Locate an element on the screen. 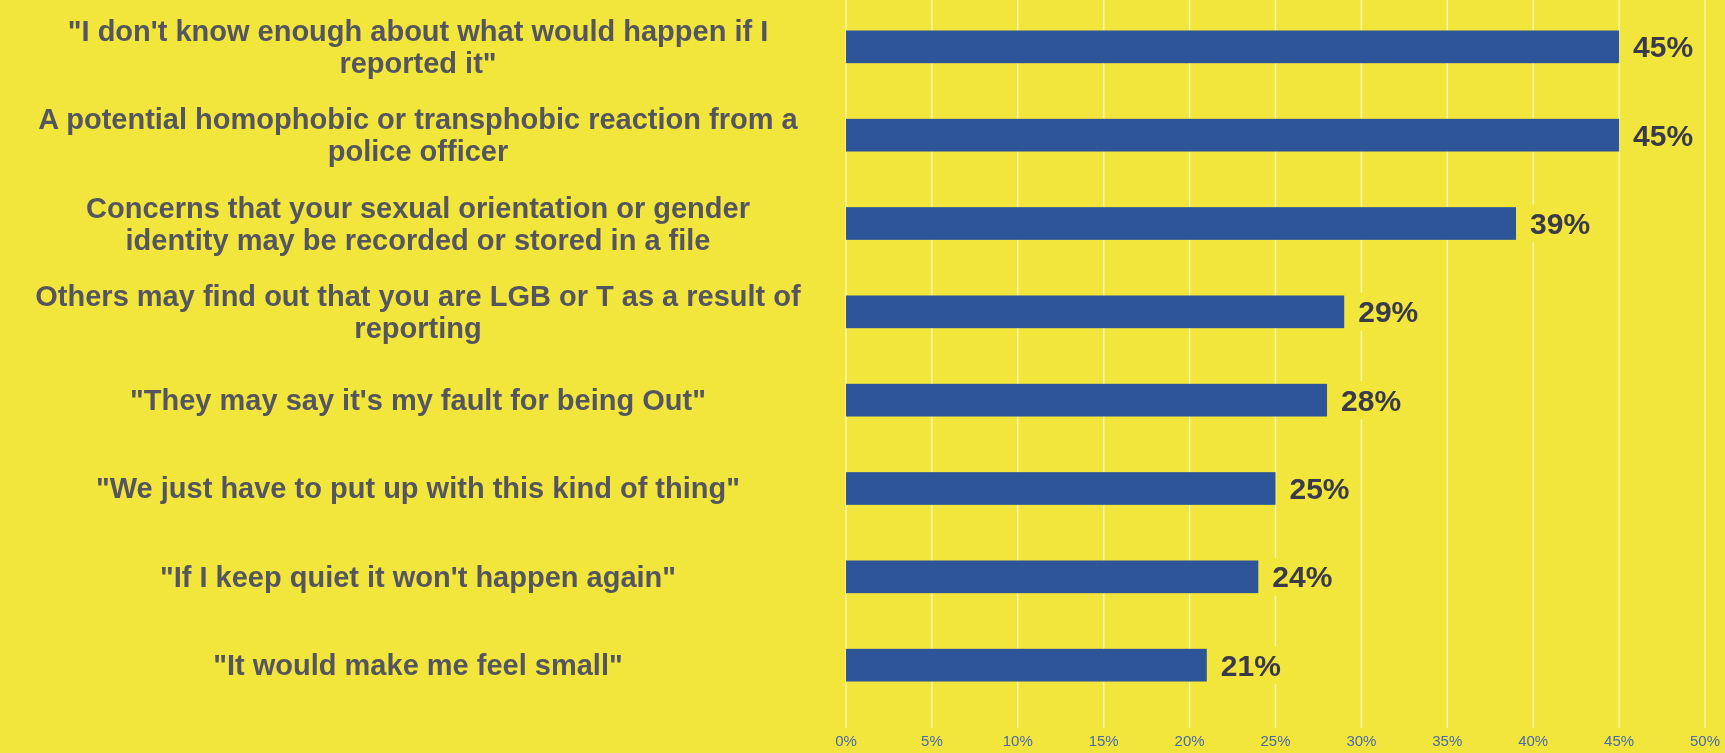  x-tick-label: 15% is located at coordinates (1103, 740).